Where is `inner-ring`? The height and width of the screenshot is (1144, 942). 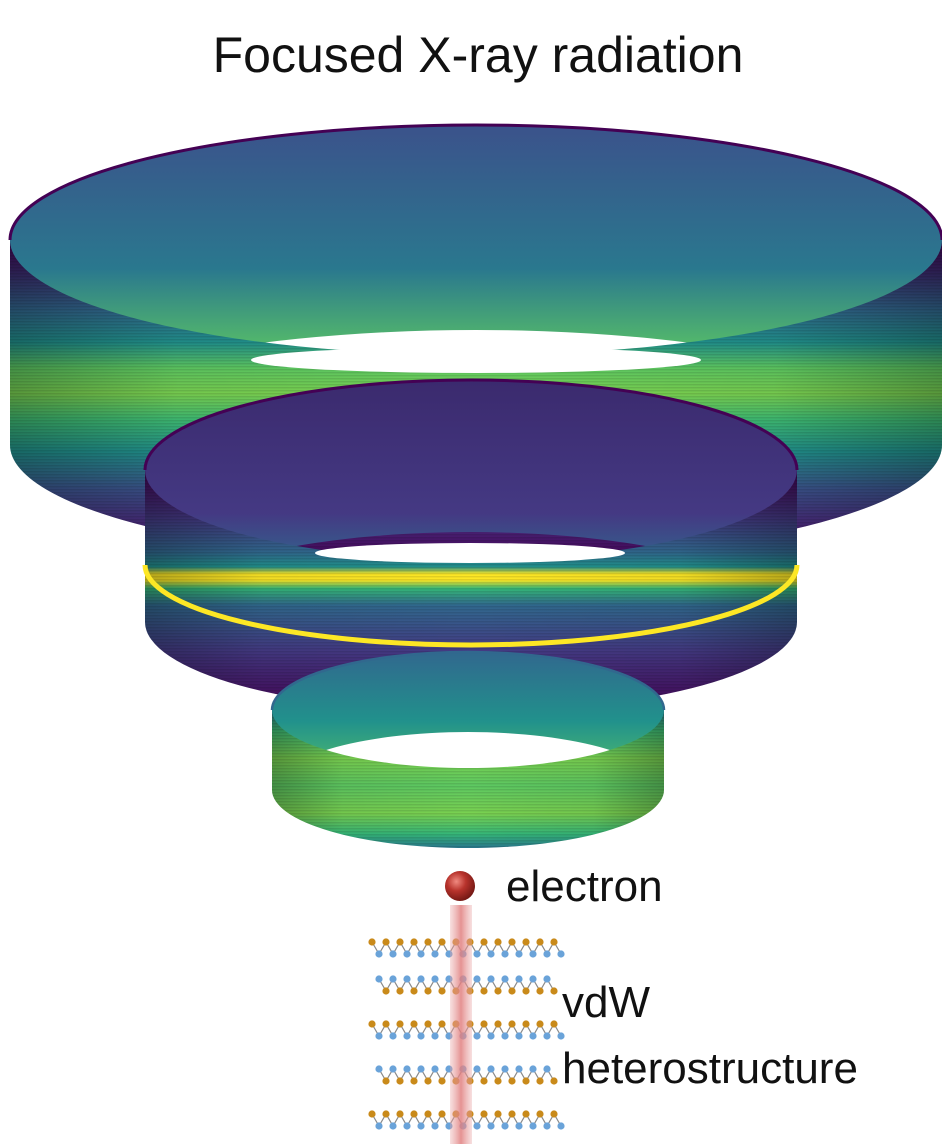 inner-ring is located at coordinates (468, 749).